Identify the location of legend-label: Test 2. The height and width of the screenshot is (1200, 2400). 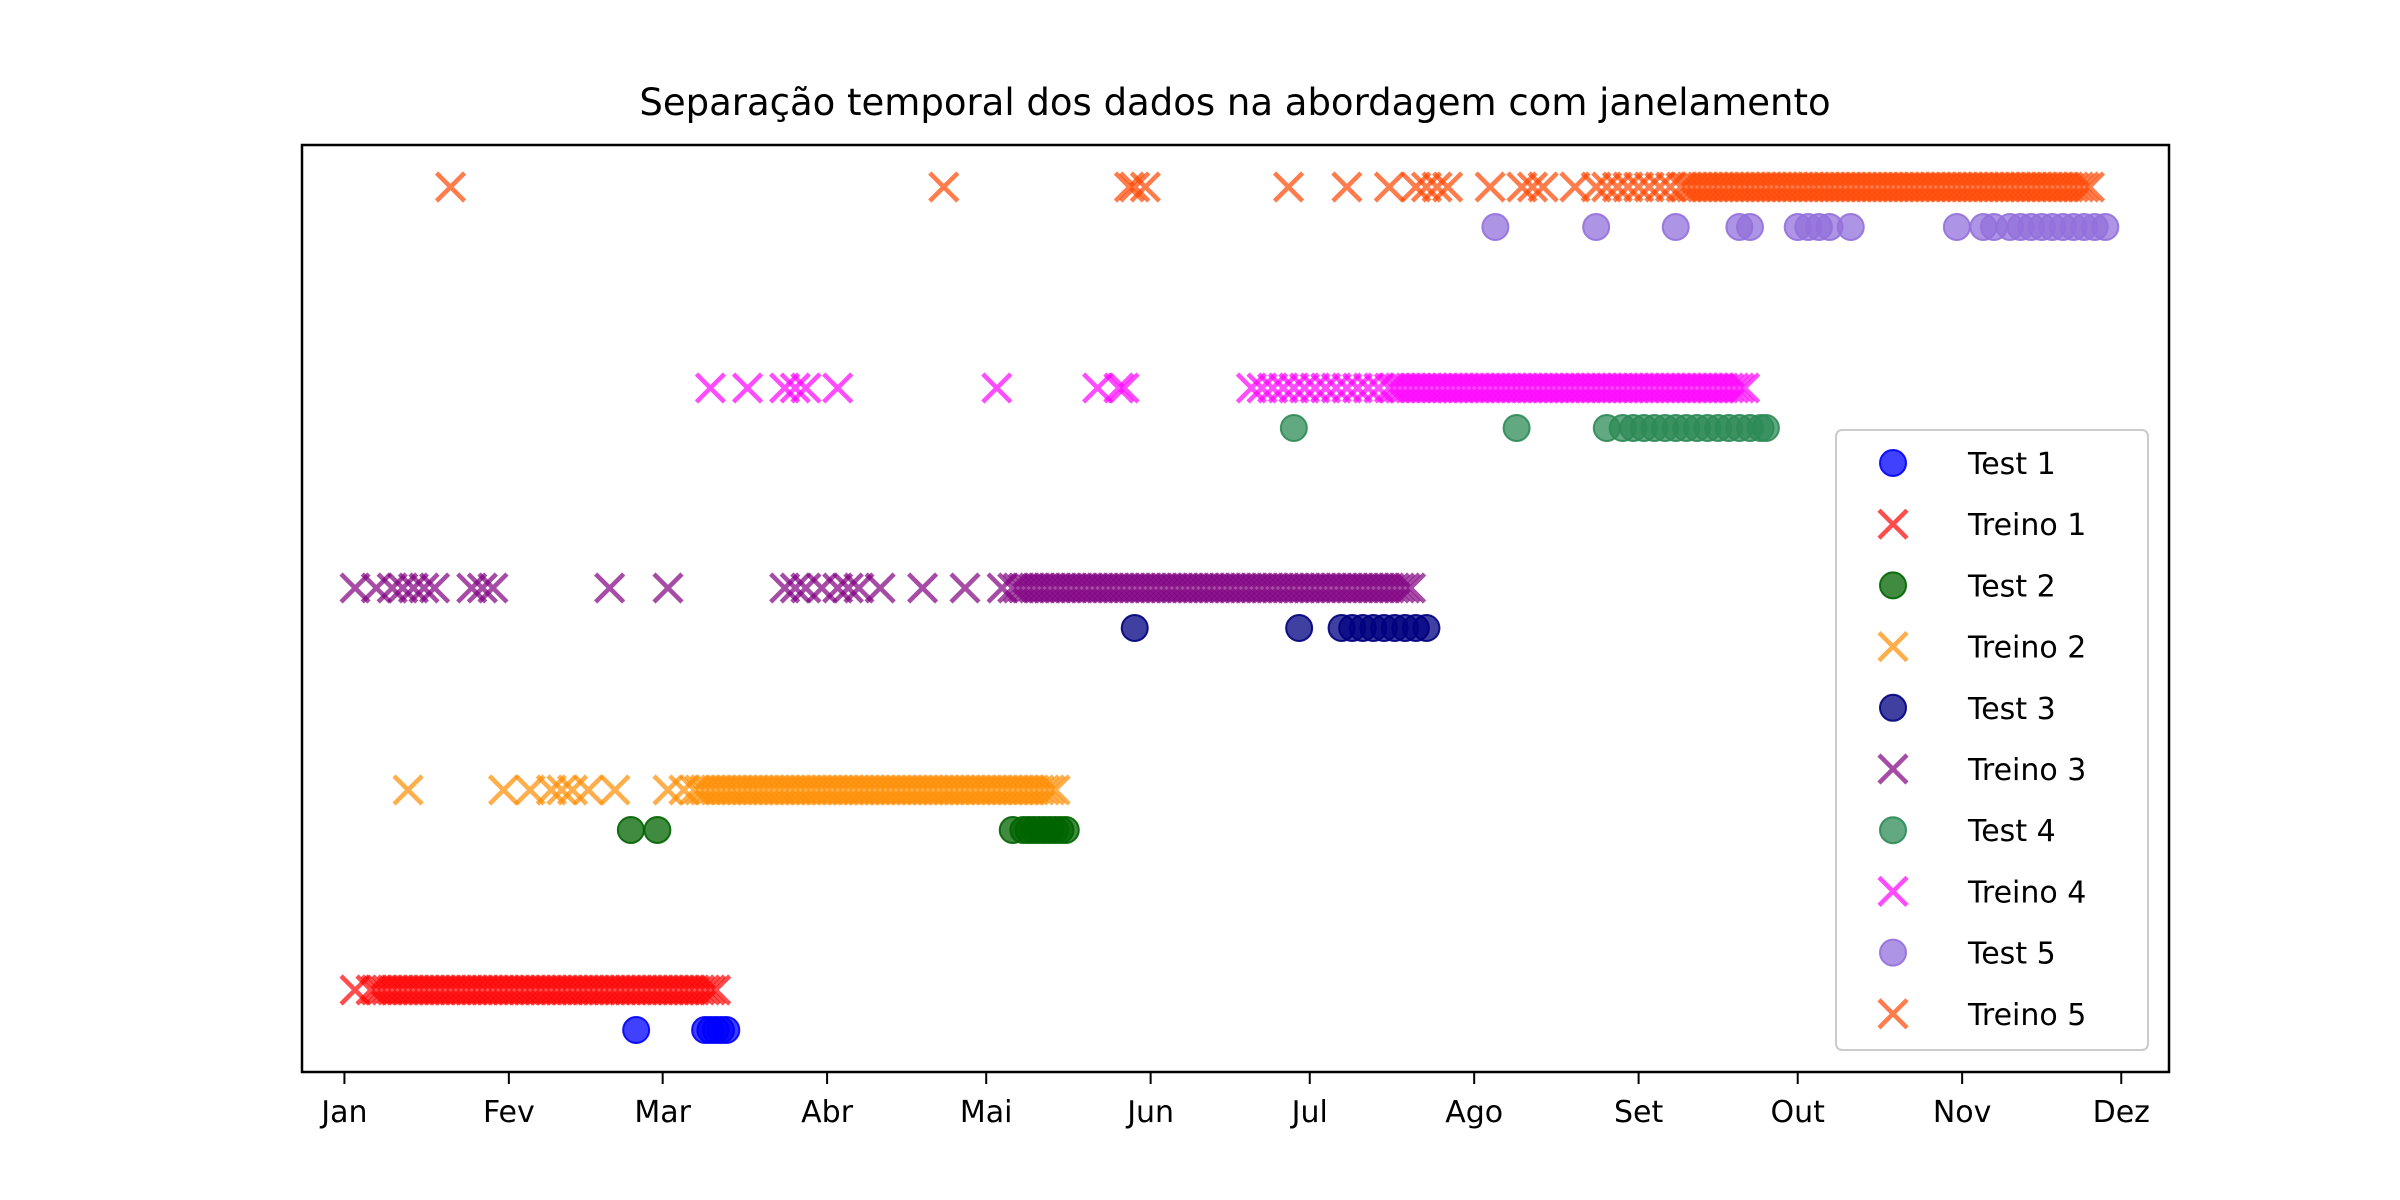
(2011, 586).